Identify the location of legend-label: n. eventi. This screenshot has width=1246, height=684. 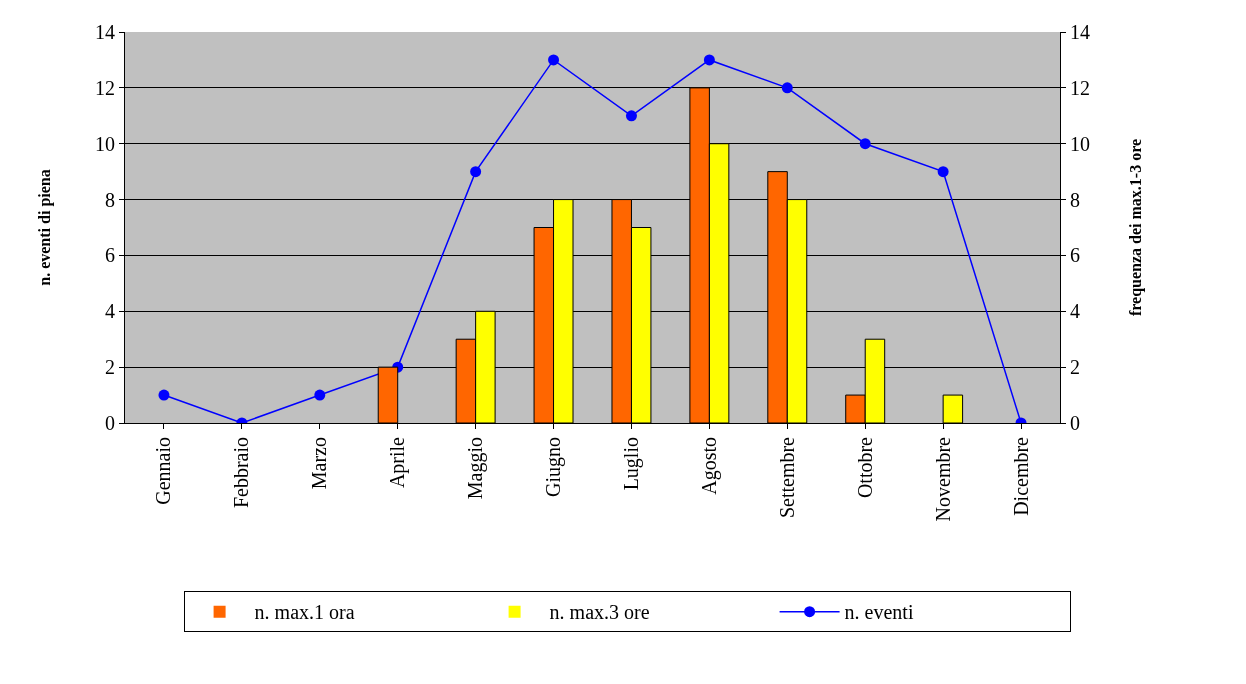
(879, 612).